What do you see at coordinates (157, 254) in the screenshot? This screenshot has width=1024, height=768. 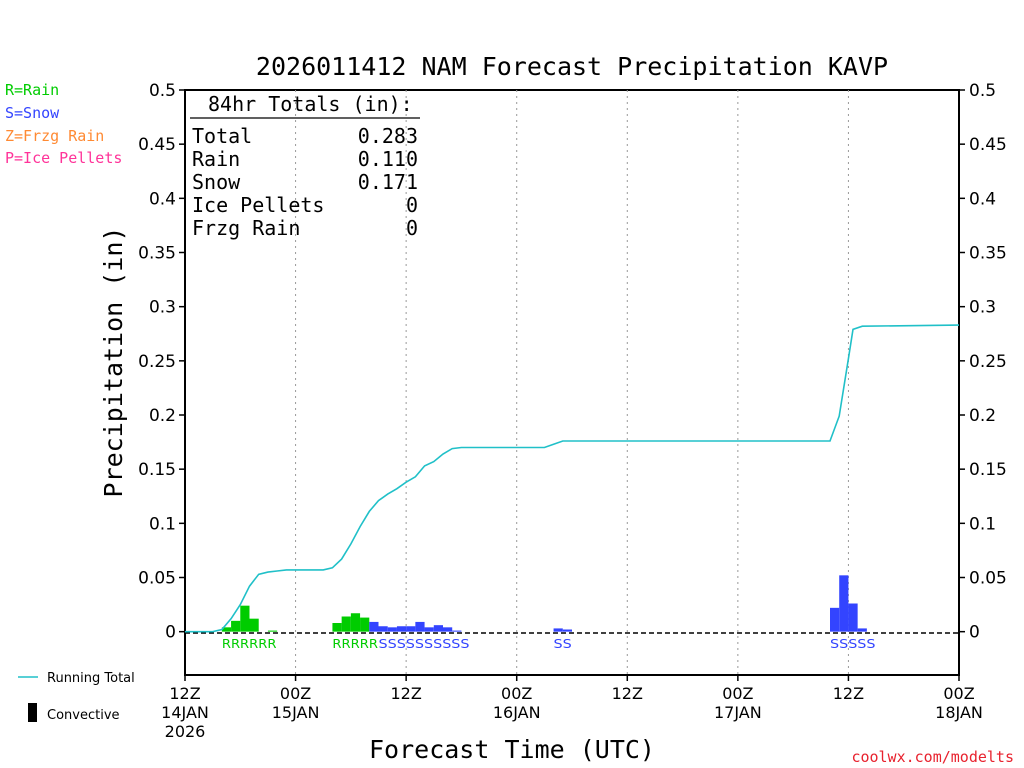 I see `y-tick-label-left: 0.35` at bounding box center [157, 254].